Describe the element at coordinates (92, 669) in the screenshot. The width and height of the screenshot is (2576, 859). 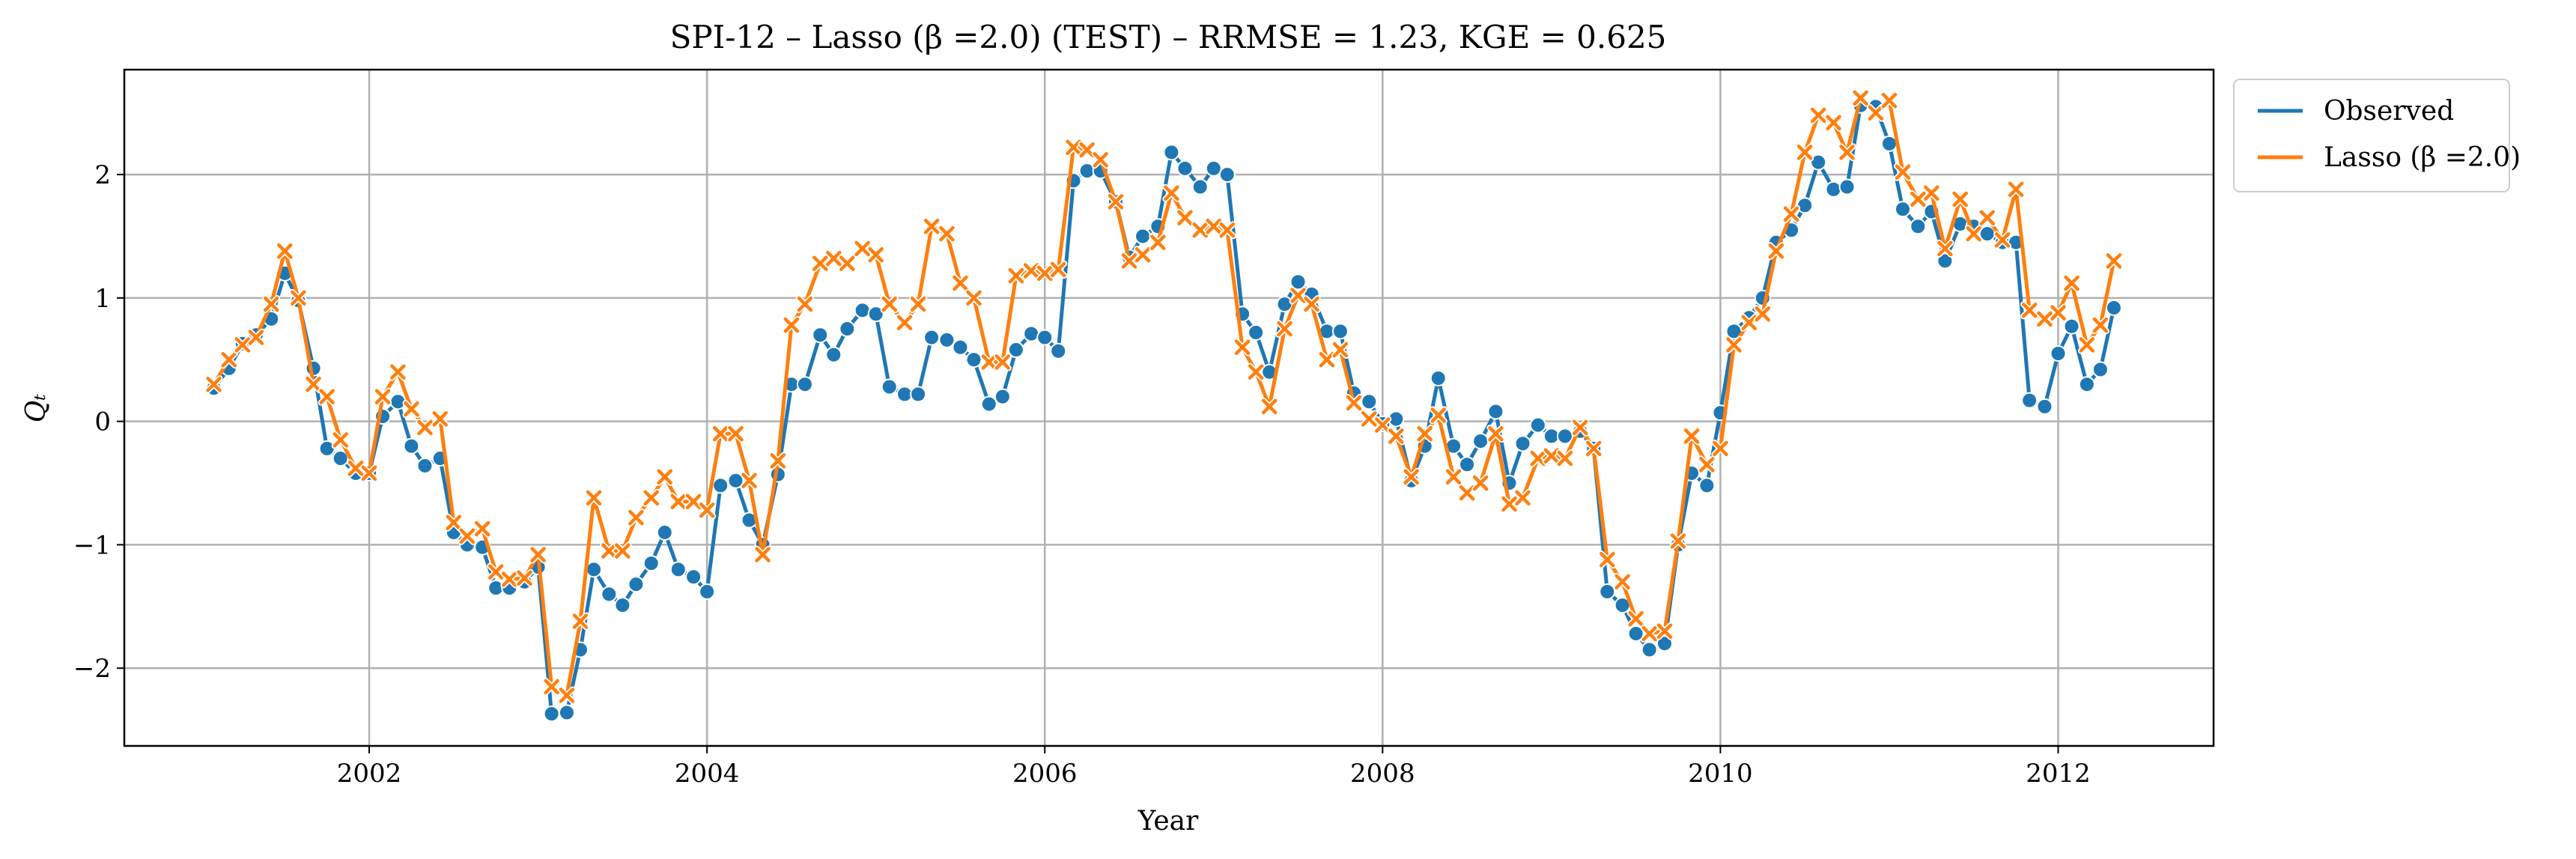
I see `y-tick-label: −2` at that location.